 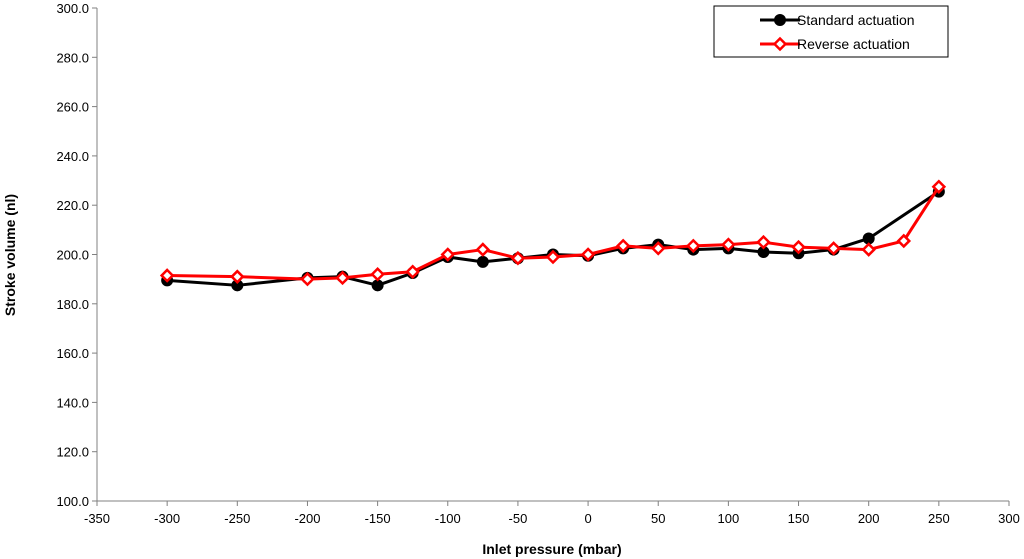 What do you see at coordinates (72, 255) in the screenshot?
I see `y-tick-label: 200.0` at bounding box center [72, 255].